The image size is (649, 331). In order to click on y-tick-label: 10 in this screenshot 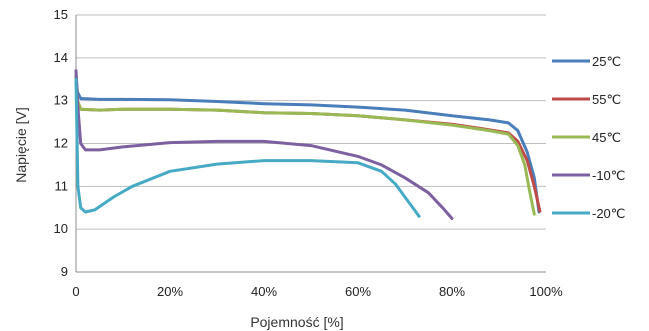, I will do `click(61, 228)`.